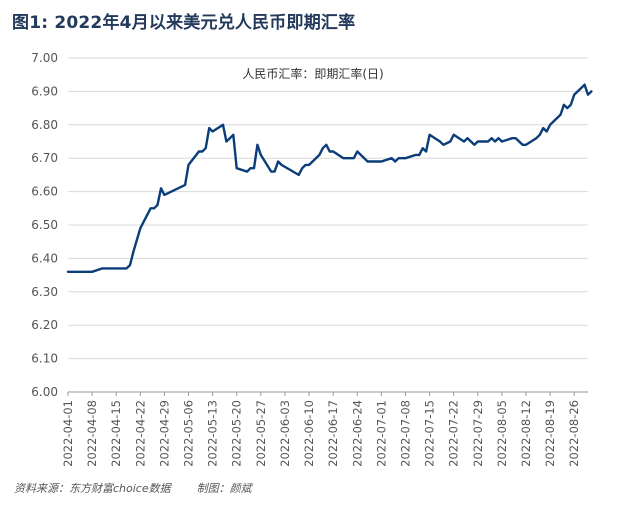 The image size is (640, 507). Describe the element at coordinates (44, 225) in the screenshot. I see `y-tick-label: 6.50` at that location.